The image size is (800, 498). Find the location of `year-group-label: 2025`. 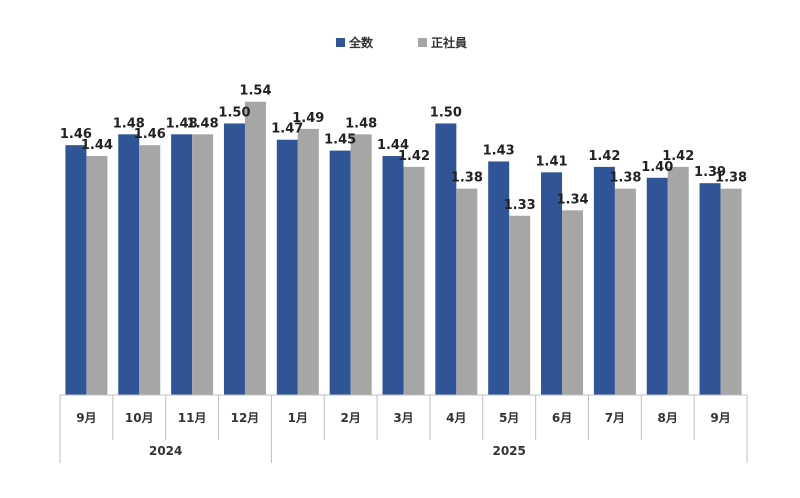

year-group-label: 2025 is located at coordinates (508, 451).